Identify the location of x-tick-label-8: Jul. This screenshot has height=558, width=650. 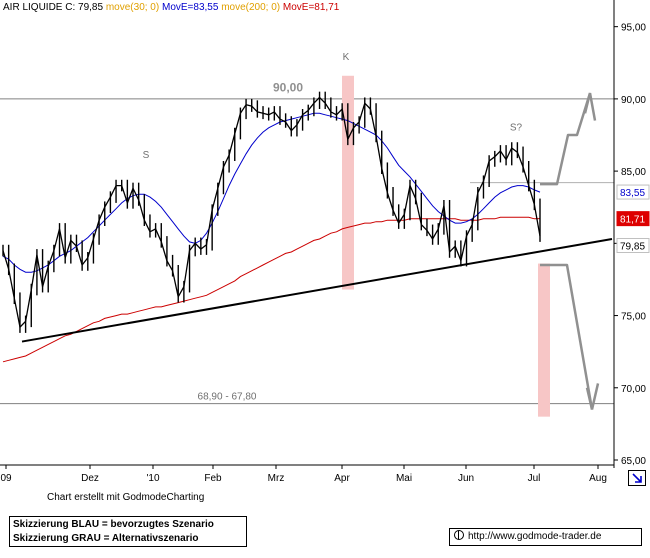
(534, 478).